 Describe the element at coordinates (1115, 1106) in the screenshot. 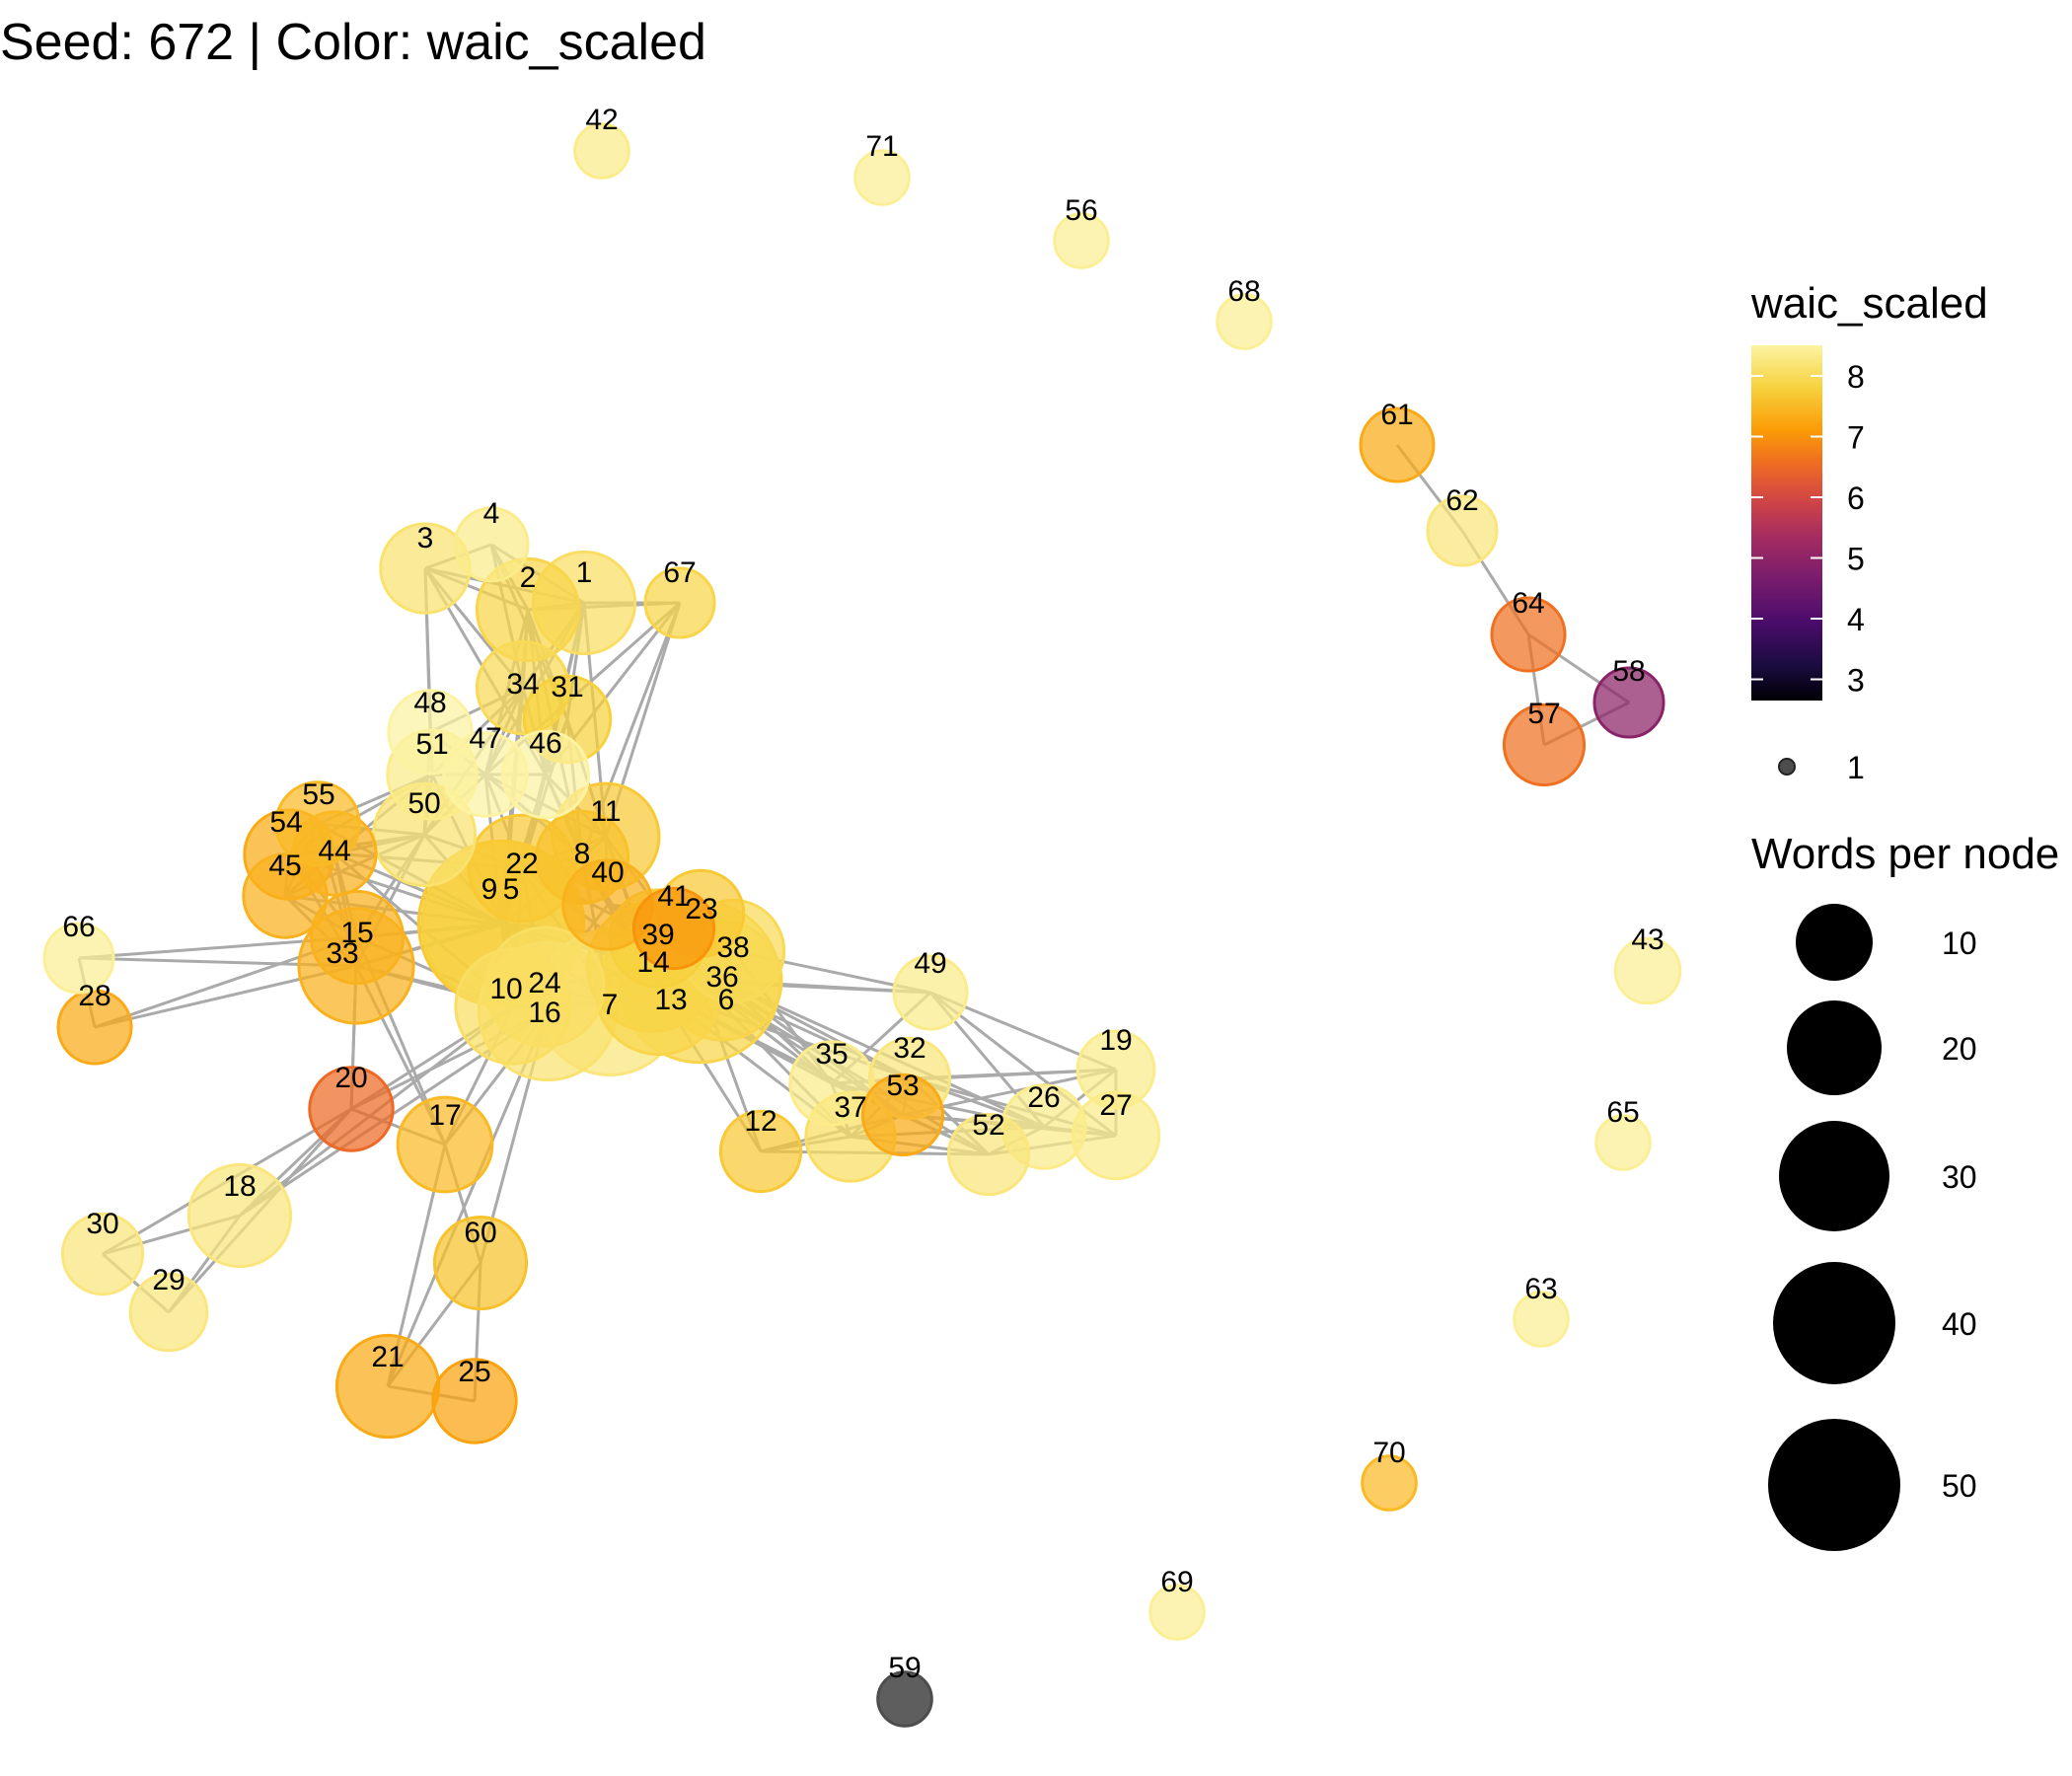

I see `node-label-27: 27` at that location.